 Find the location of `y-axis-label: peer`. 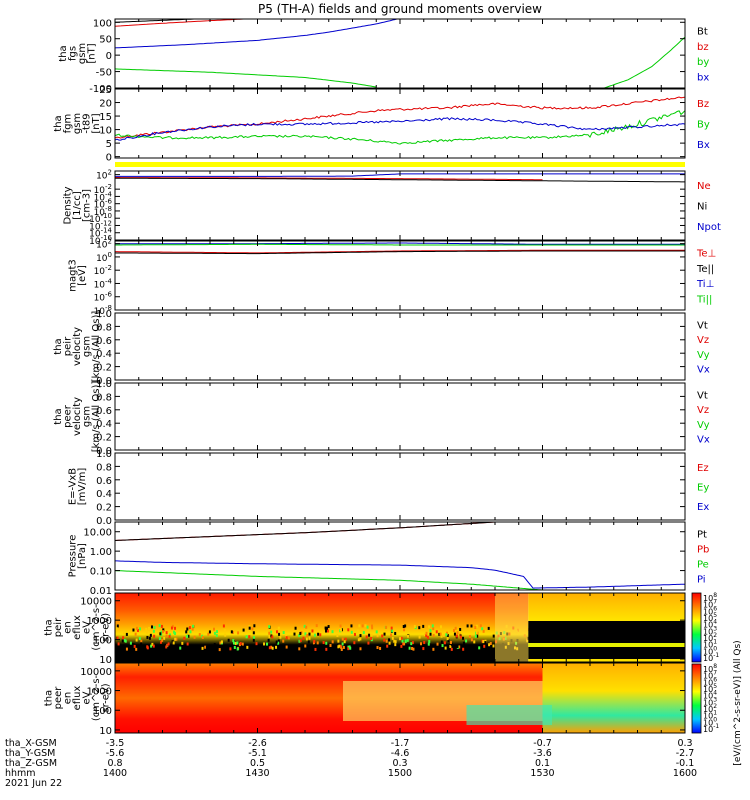

y-axis-label: peer is located at coordinates (58, 698).